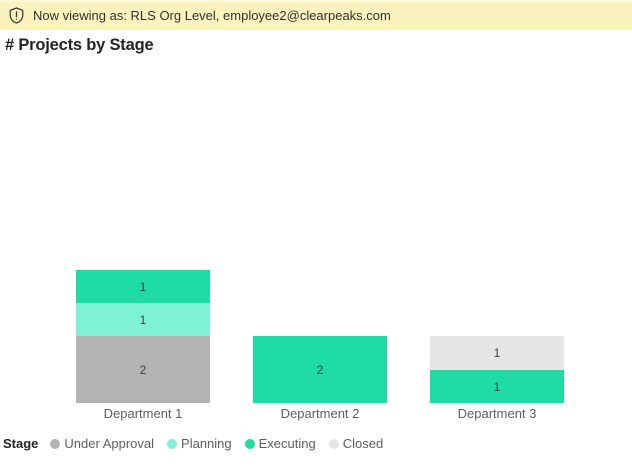 The width and height of the screenshot is (632, 468). Describe the element at coordinates (21, 443) in the screenshot. I see `legend-title: Stage` at that location.